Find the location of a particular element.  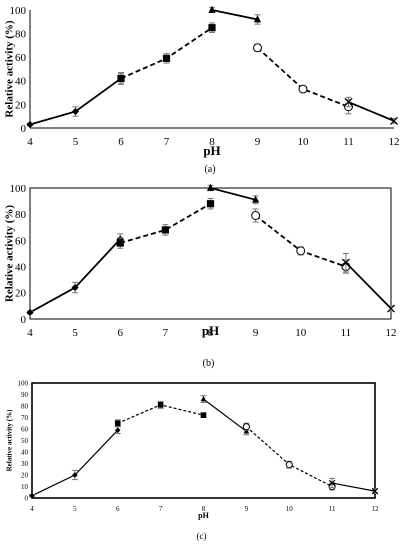

panel-caption: (c) is located at coordinates (202, 536).